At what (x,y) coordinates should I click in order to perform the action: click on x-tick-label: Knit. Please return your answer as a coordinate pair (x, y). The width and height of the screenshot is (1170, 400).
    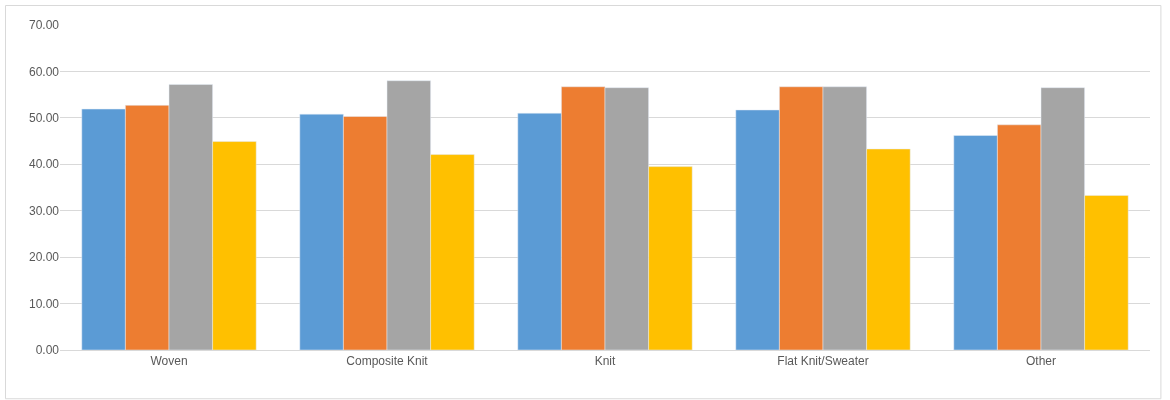
    Looking at the image, I should click on (605, 361).